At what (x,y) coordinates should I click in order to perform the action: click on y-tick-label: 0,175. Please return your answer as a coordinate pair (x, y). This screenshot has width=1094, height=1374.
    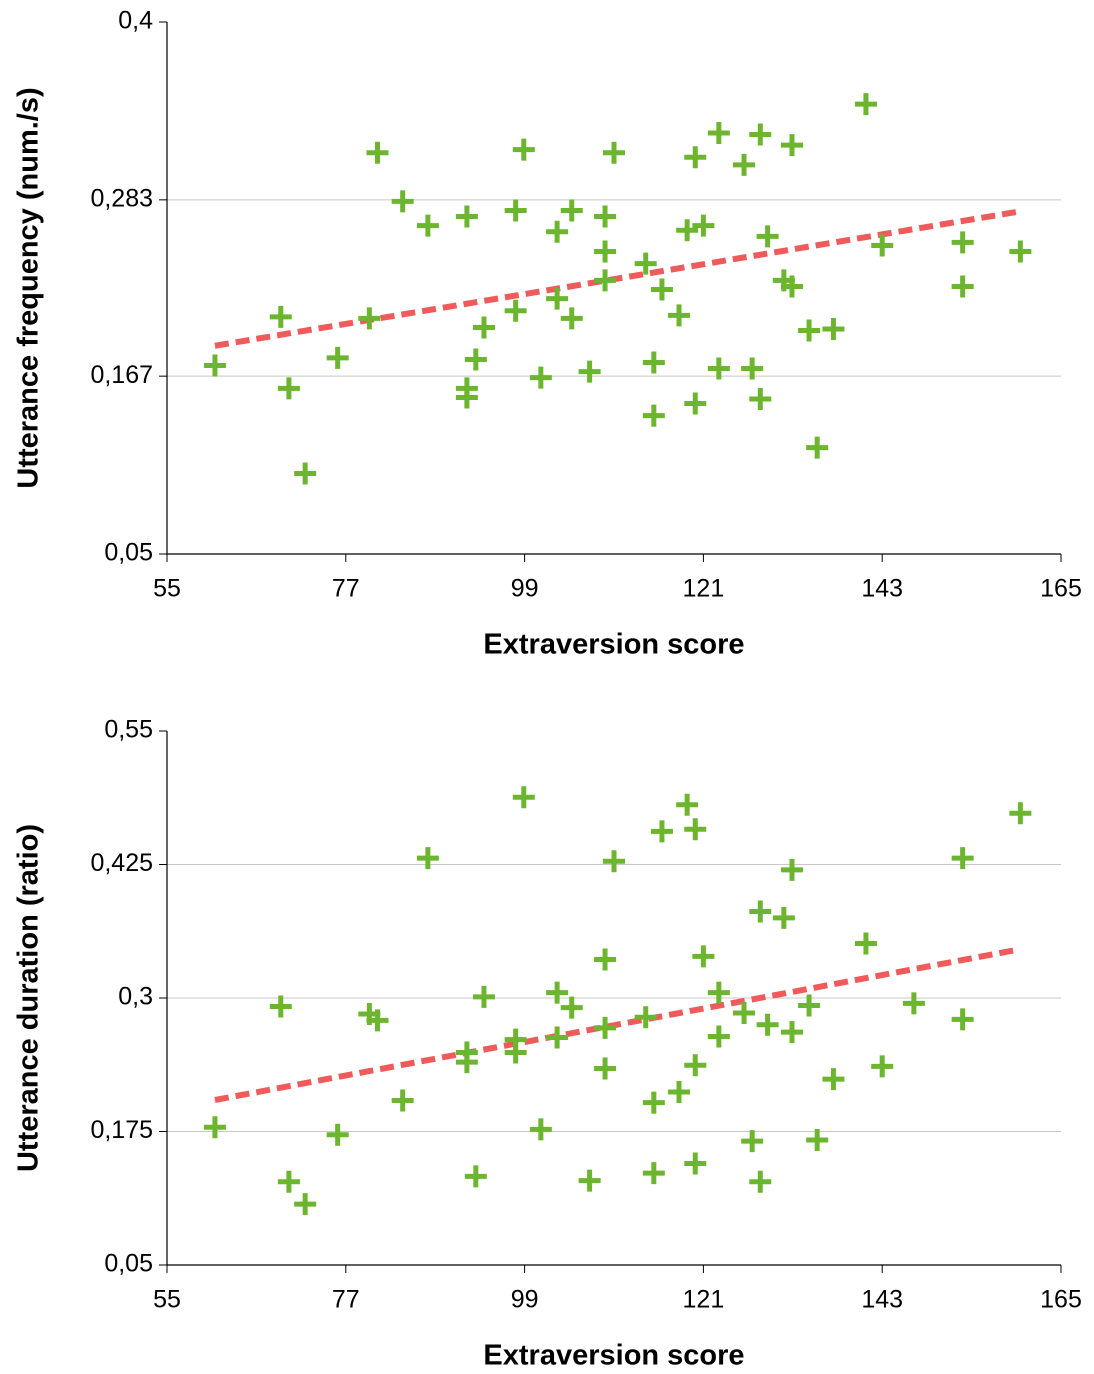
    Looking at the image, I should click on (121, 1130).